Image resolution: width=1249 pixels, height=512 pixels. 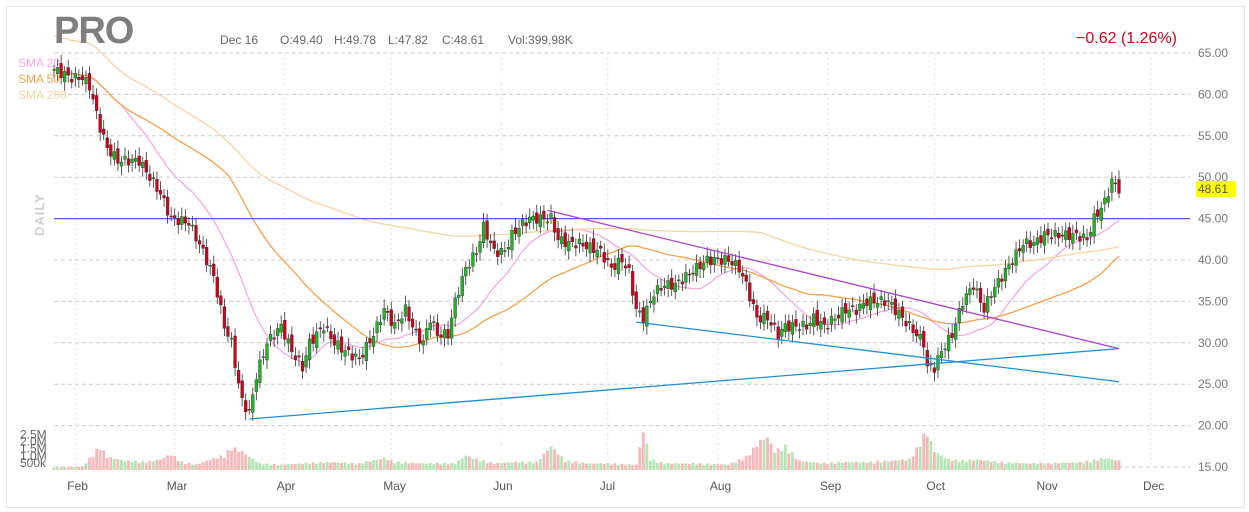 I want to click on x-tick-label: Mar, so click(x=177, y=486).